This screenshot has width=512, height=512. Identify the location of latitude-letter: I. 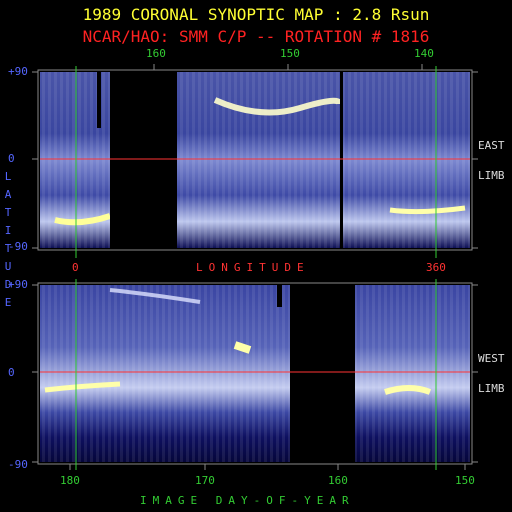
(8, 230).